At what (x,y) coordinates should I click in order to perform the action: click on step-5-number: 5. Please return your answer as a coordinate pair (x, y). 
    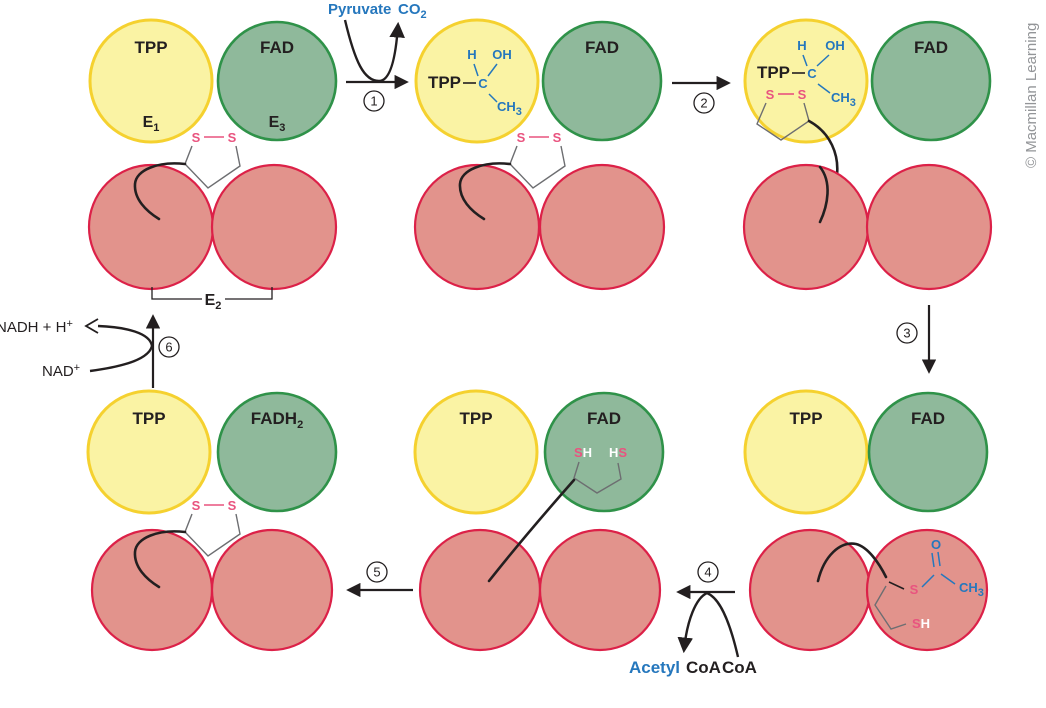
    Looking at the image, I should click on (376, 572).